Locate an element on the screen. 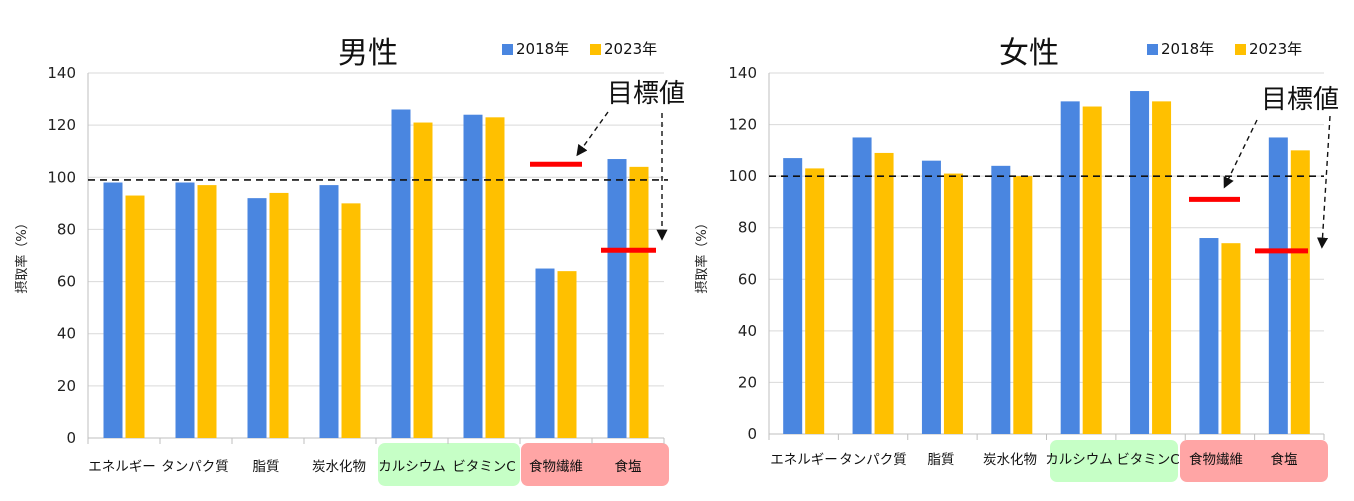 This screenshot has height=501, width=1354. chart-title: 女性 is located at coordinates (1029, 53).